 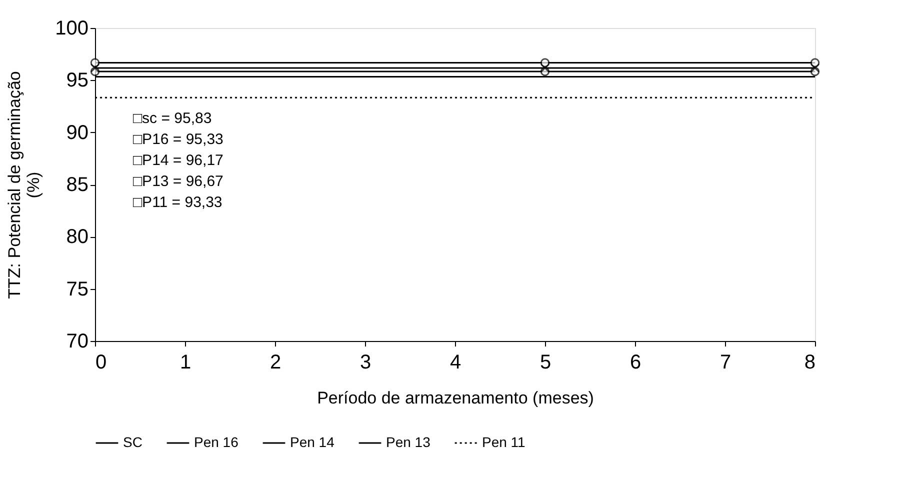 I want to click on legend-label: Pen 14, so click(x=312, y=442).